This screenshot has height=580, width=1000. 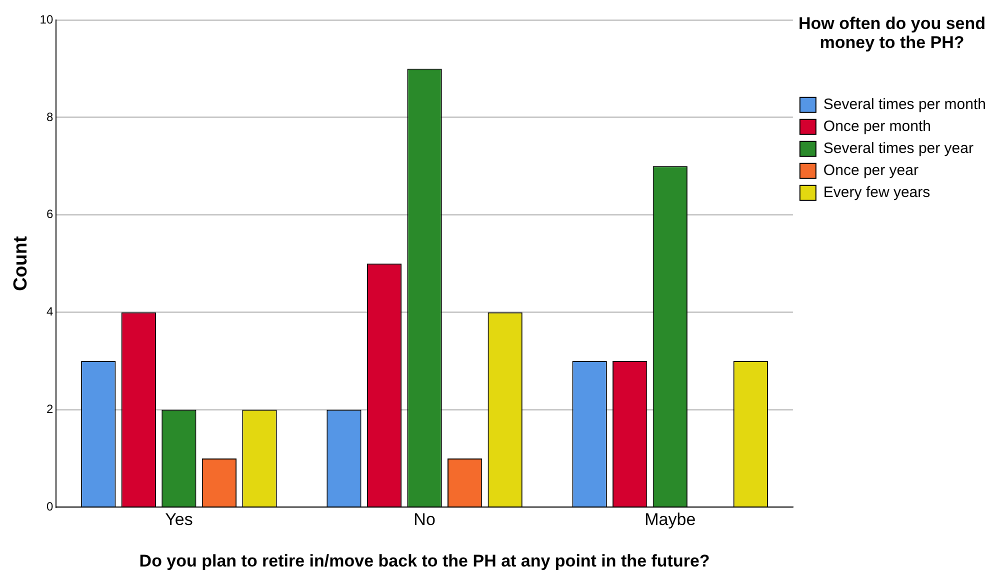 I want to click on legend-label: Once per year, so click(x=870, y=171).